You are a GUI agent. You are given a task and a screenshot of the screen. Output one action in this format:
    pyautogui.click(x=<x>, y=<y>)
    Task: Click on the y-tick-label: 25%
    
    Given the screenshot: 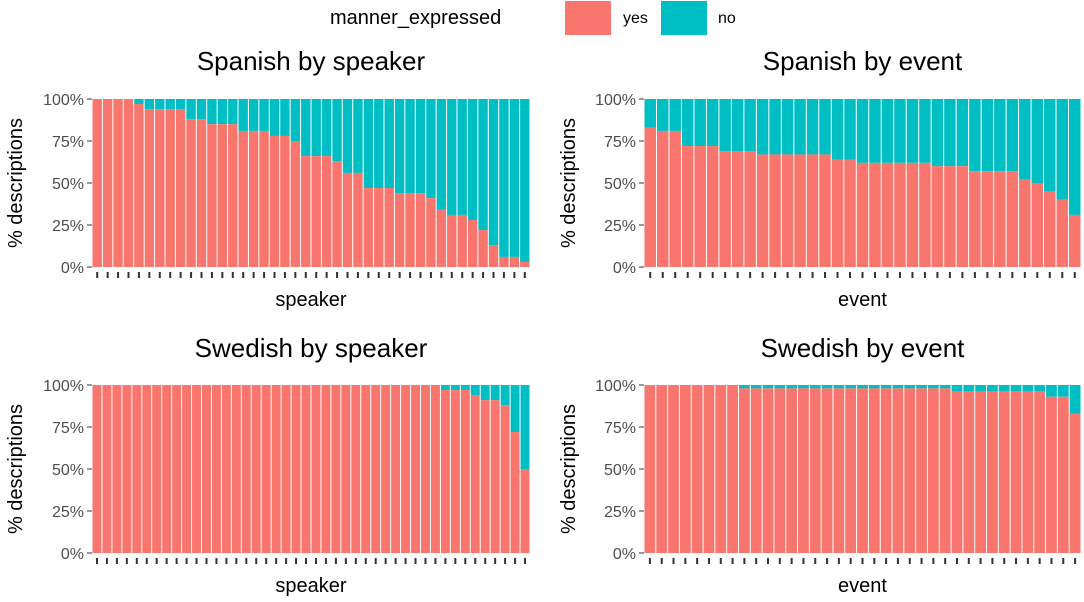 What is the action you would take?
    pyautogui.click(x=68, y=226)
    